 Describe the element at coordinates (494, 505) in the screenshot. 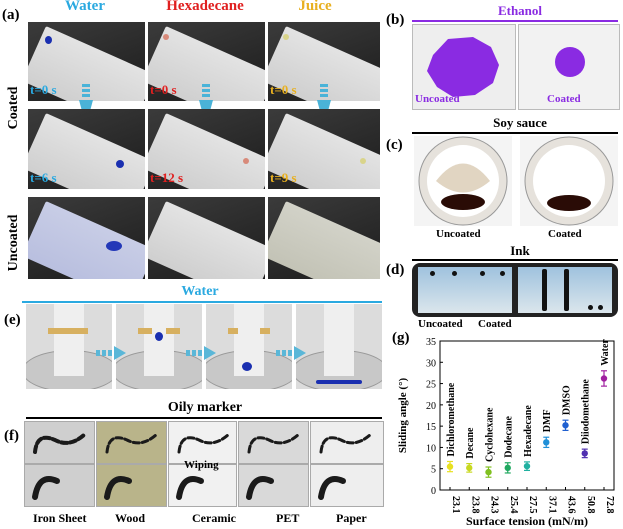

I see `x-tick-label: 24.3` at that location.